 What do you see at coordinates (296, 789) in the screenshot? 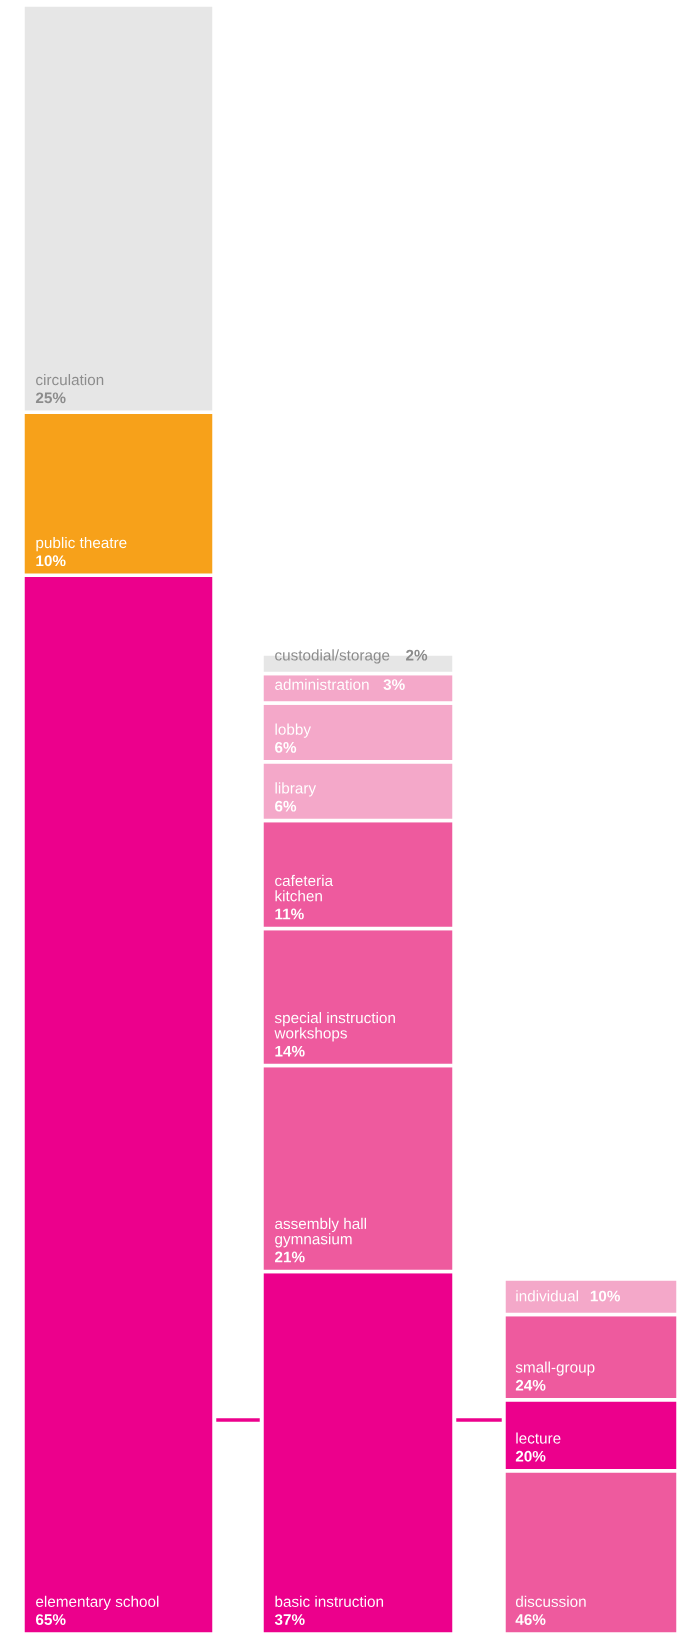
I see `series-label: library` at bounding box center [296, 789].